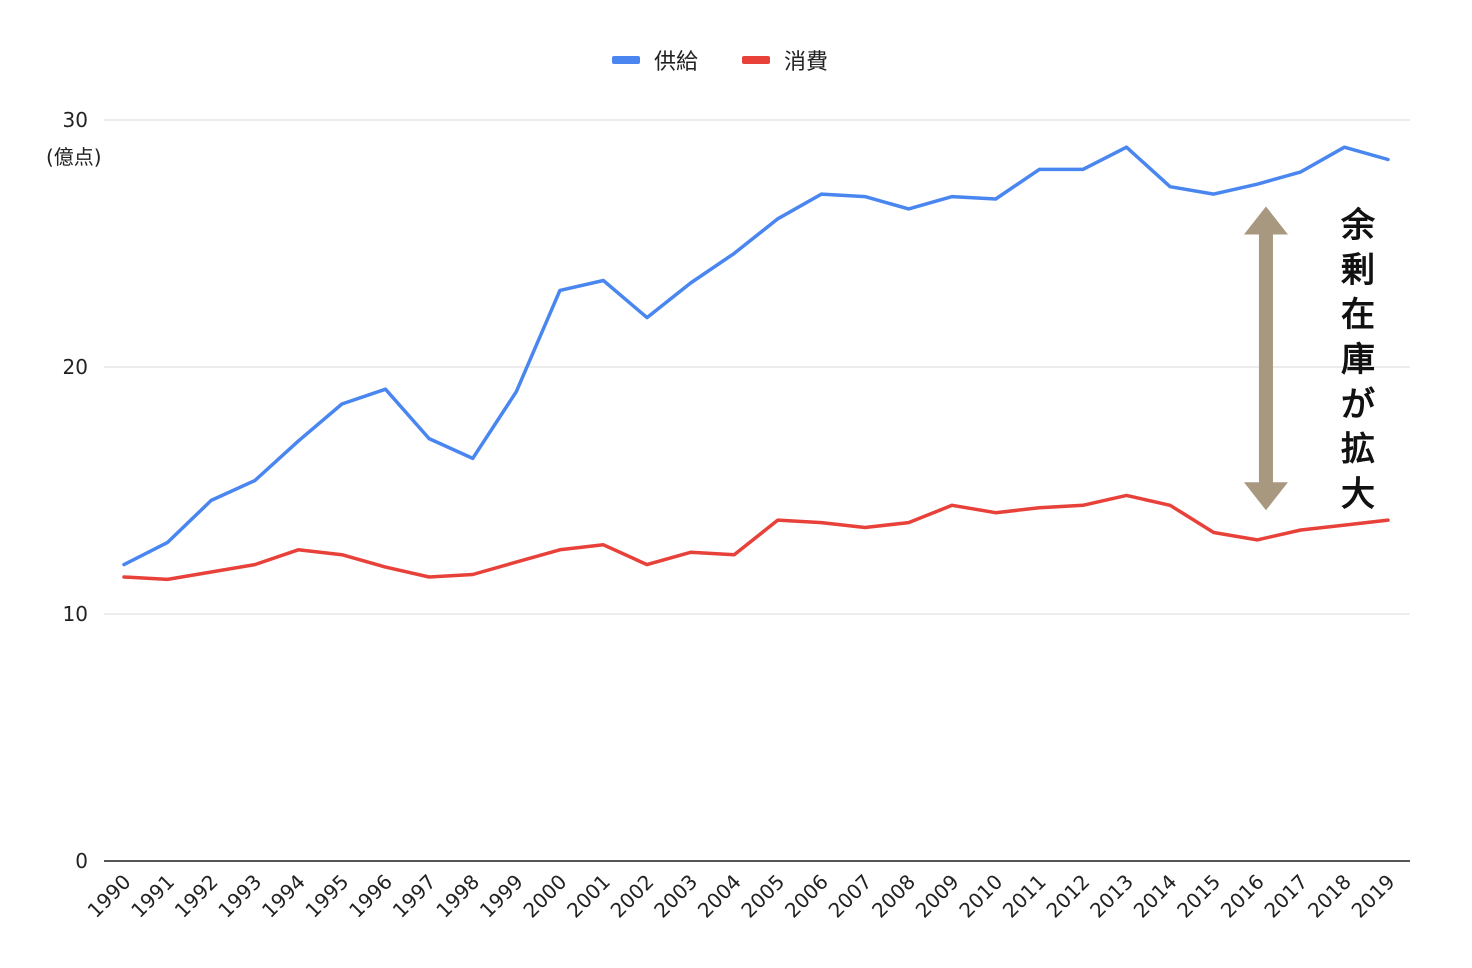 The width and height of the screenshot is (1472, 968). What do you see at coordinates (937, 896) in the screenshot?
I see `x-tick-label: 2009` at bounding box center [937, 896].